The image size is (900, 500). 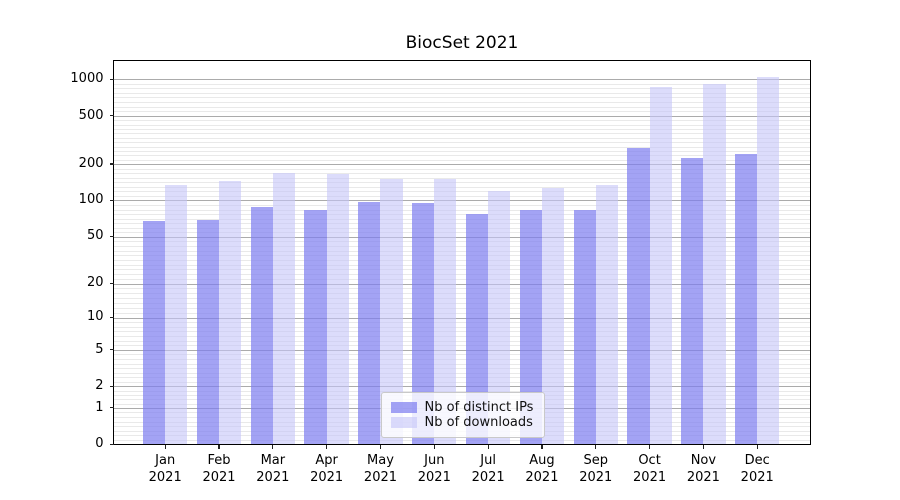 I want to click on bar-distinct-ips-may, so click(x=369, y=323).